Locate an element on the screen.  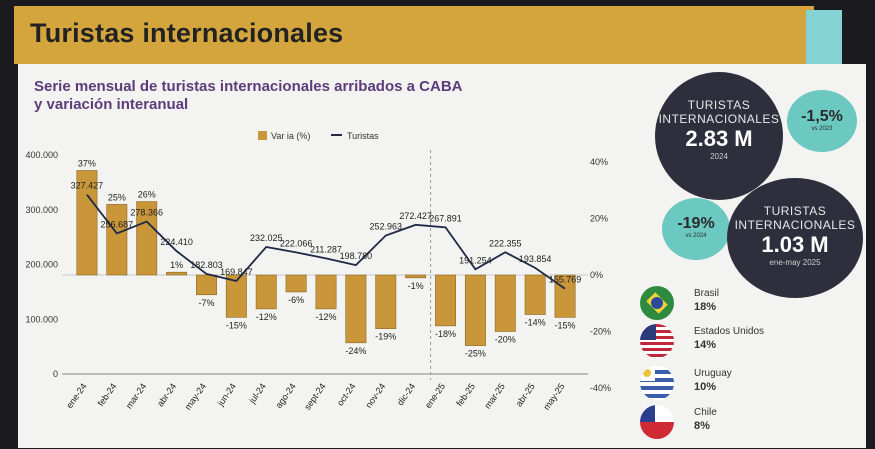
country-pct: 10% is located at coordinates (705, 387).